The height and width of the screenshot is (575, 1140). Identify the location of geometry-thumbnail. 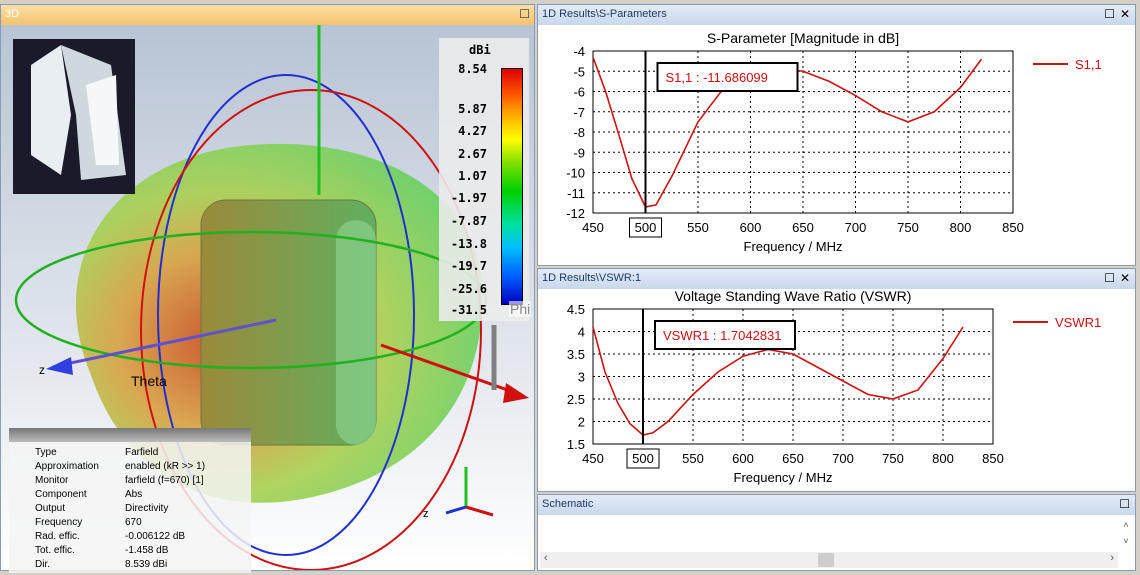
(74, 116).